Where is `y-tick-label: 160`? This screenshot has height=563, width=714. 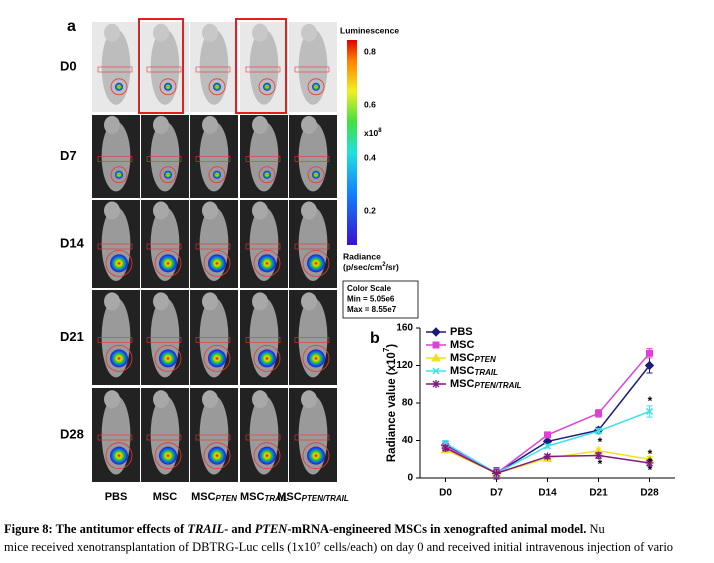
y-tick-label: 160 is located at coordinates (404, 328).